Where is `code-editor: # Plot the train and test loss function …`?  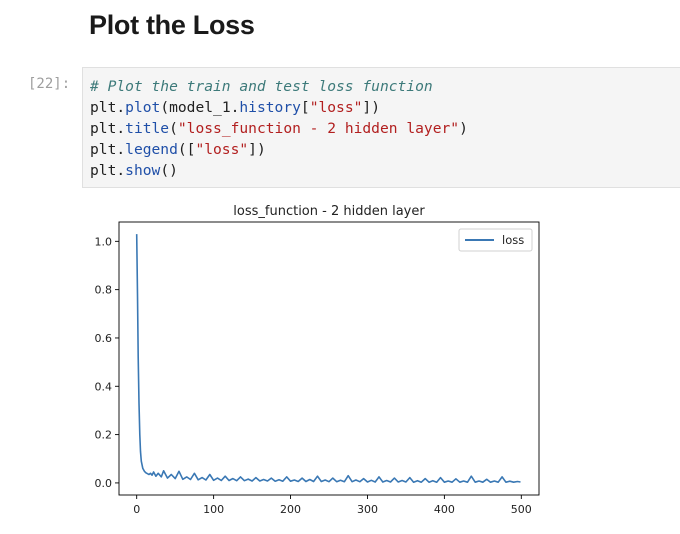 code-editor: # Plot the train and test loss function … is located at coordinates (279, 128).